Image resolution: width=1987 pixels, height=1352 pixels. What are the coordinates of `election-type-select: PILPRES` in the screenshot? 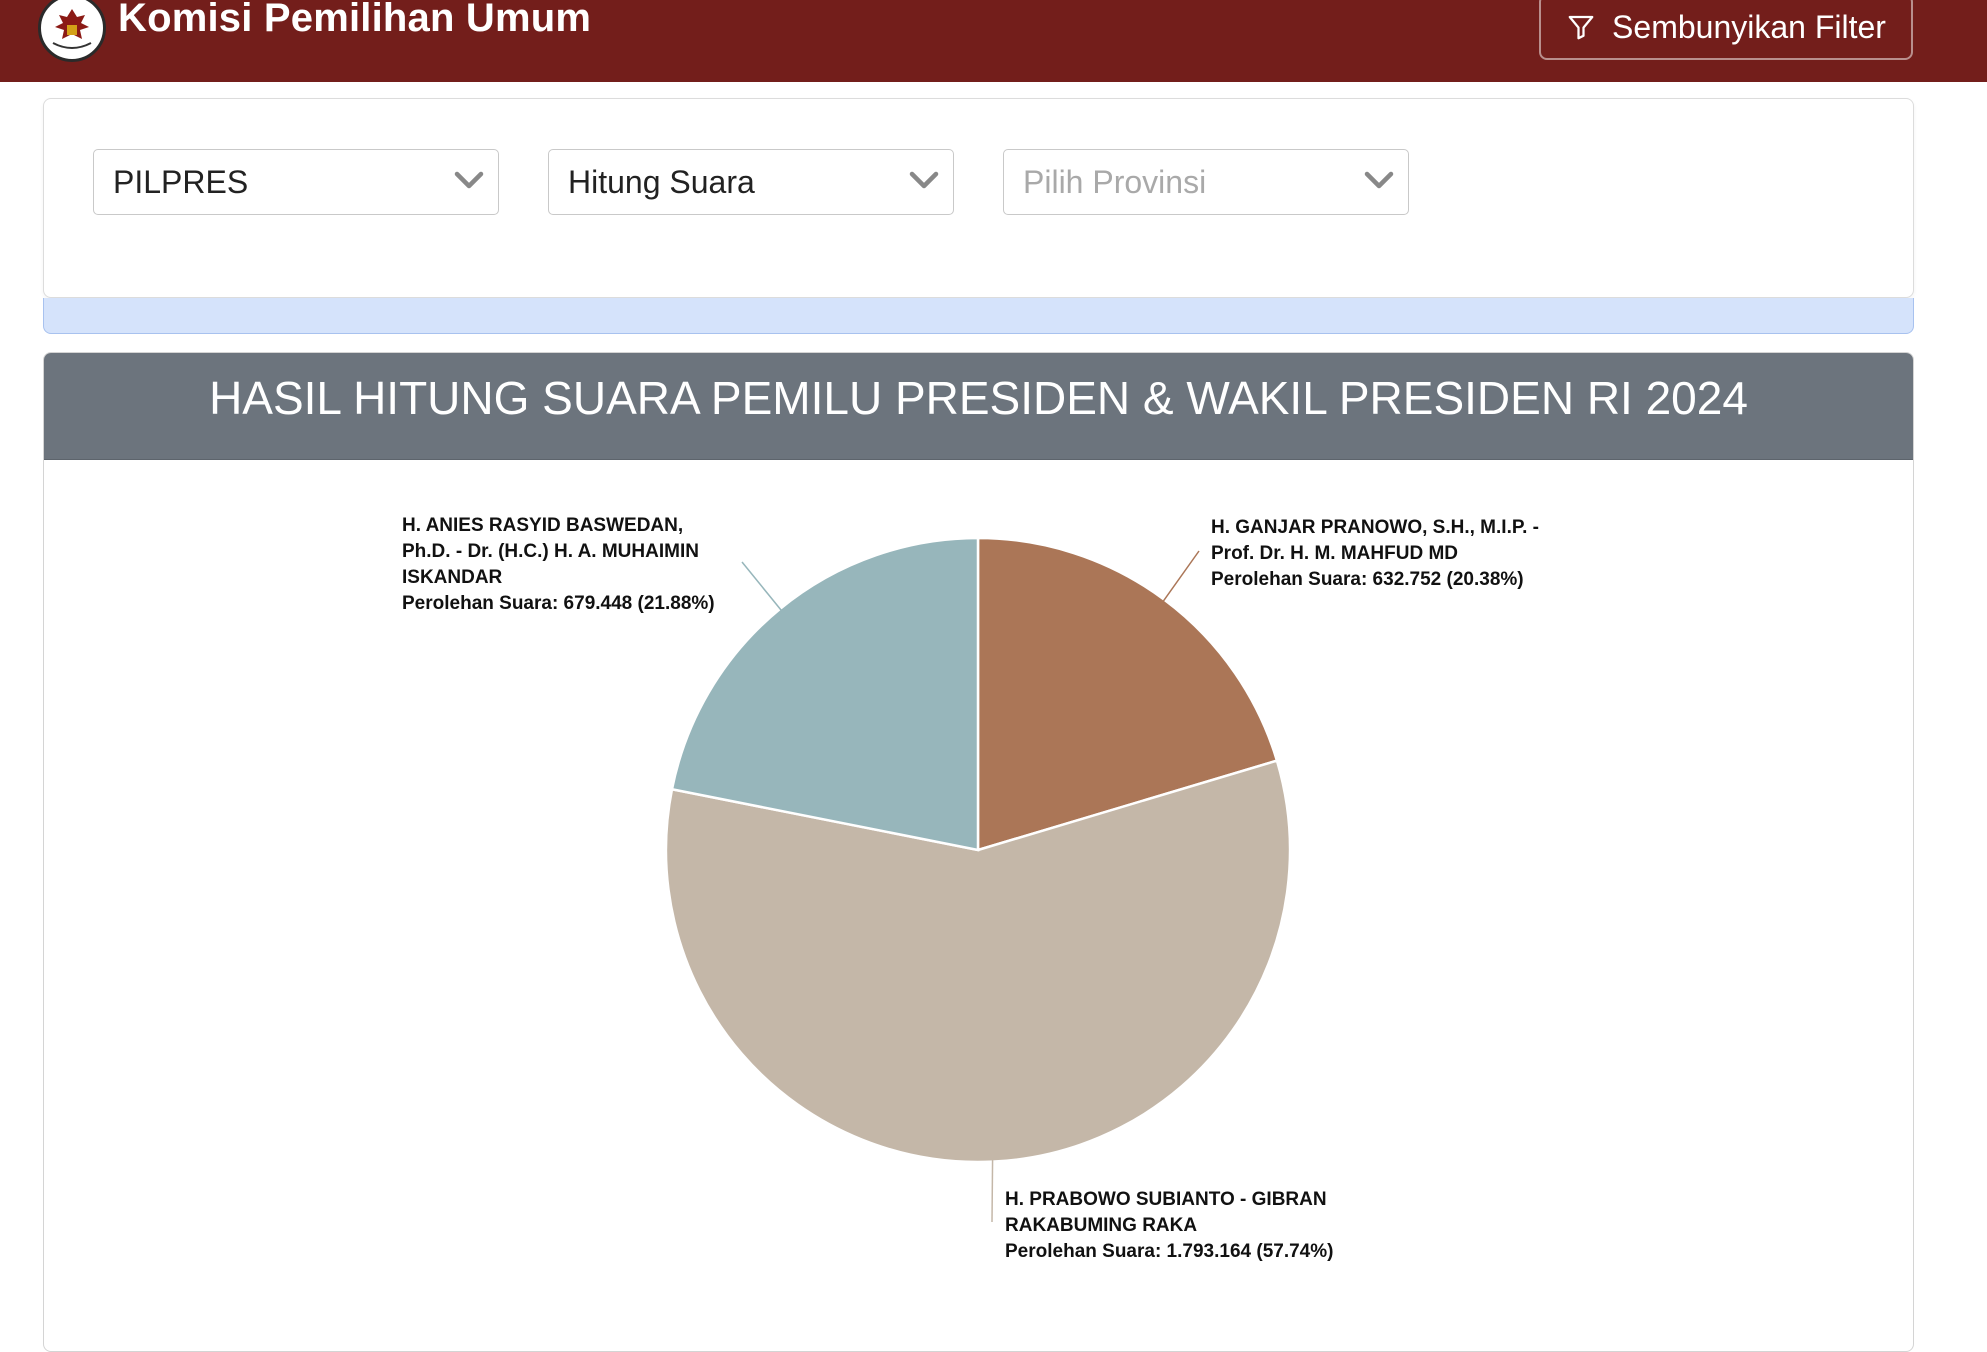 It's located at (296, 182).